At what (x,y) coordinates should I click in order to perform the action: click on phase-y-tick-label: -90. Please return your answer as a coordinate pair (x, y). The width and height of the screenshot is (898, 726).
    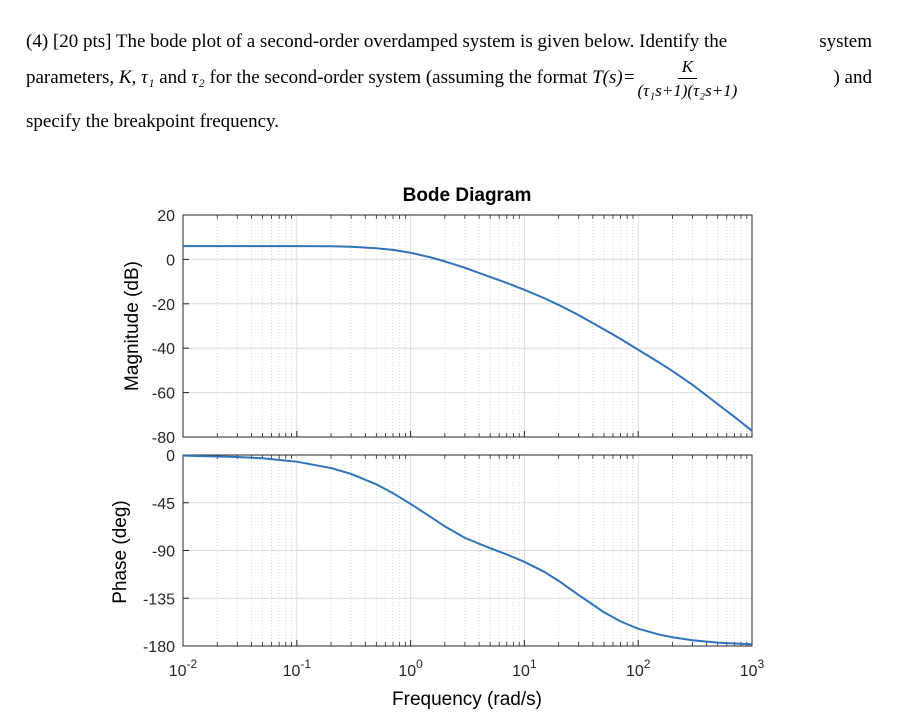
    Looking at the image, I should click on (163, 552).